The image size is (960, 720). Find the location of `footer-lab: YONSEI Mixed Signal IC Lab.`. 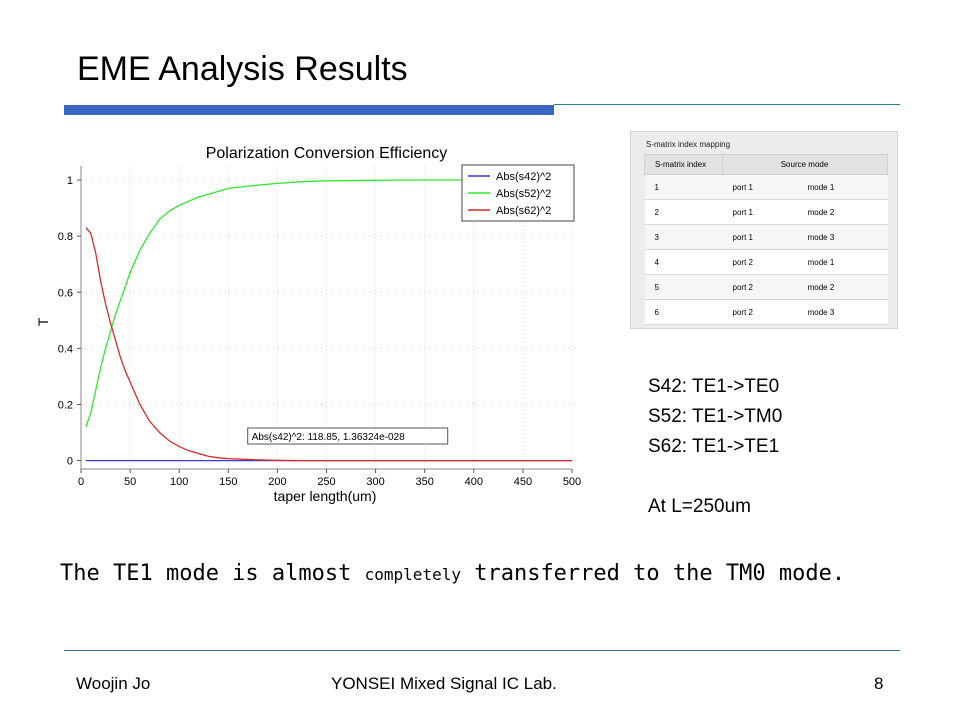

footer-lab: YONSEI Mixed Signal IC Lab. is located at coordinates (444, 683).